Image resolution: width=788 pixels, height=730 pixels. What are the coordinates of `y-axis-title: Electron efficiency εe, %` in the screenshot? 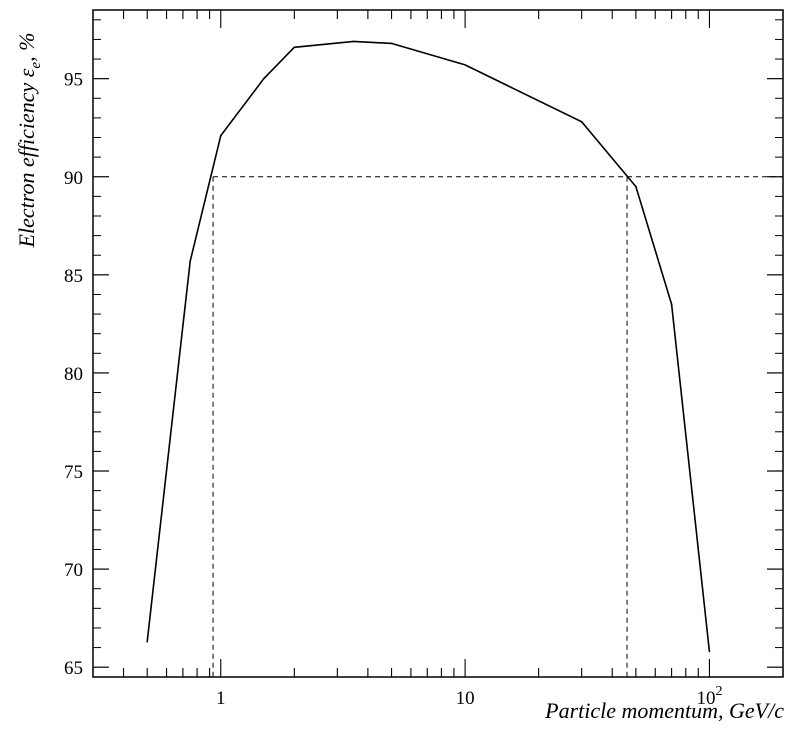 It's located at (29, 141).